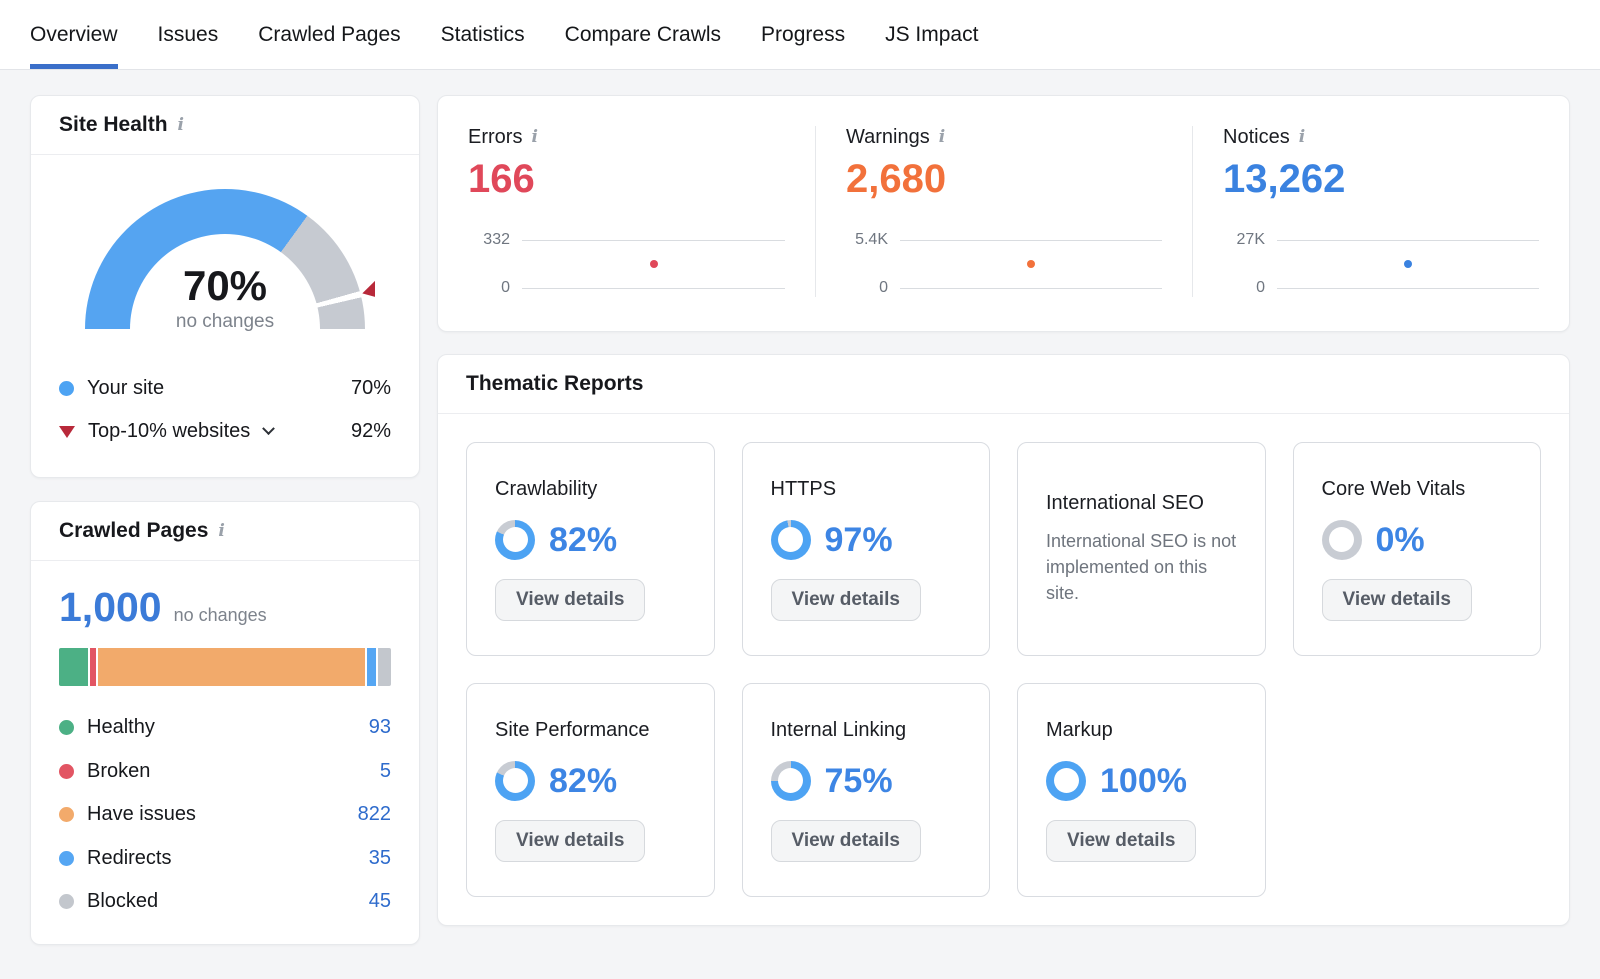 The width and height of the screenshot is (1600, 979). What do you see at coordinates (67, 431) in the screenshot?
I see `benchmark-triangle-icon` at bounding box center [67, 431].